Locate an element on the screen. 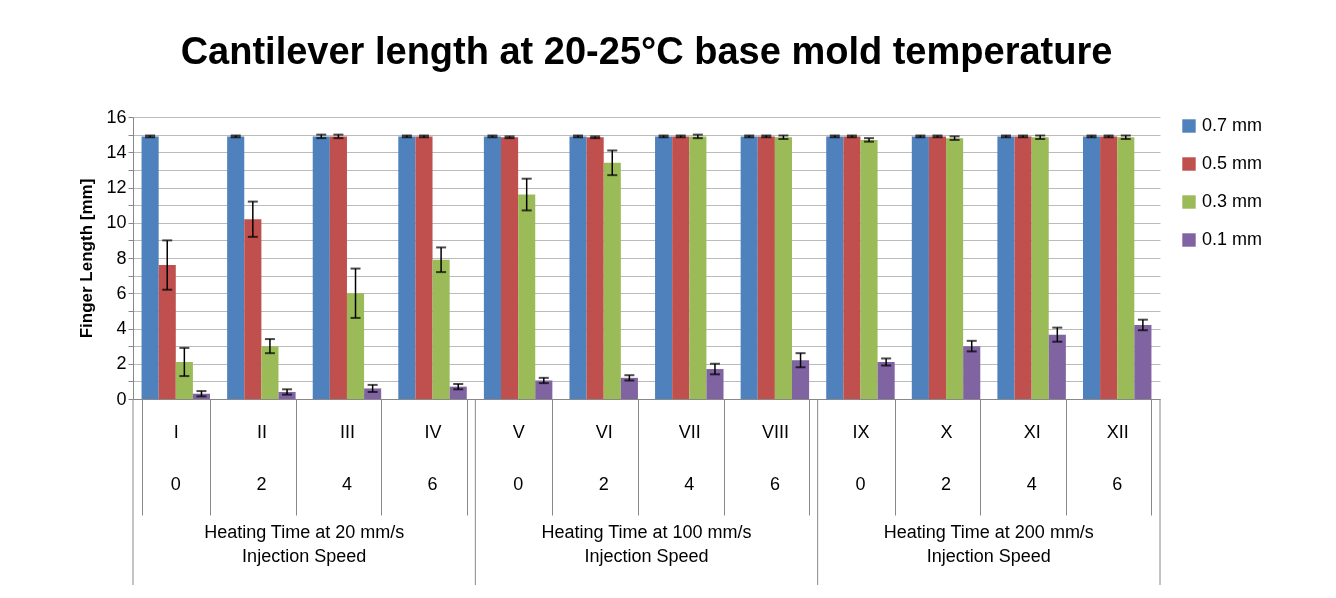  x-tick-label: V is located at coordinates (518, 431).